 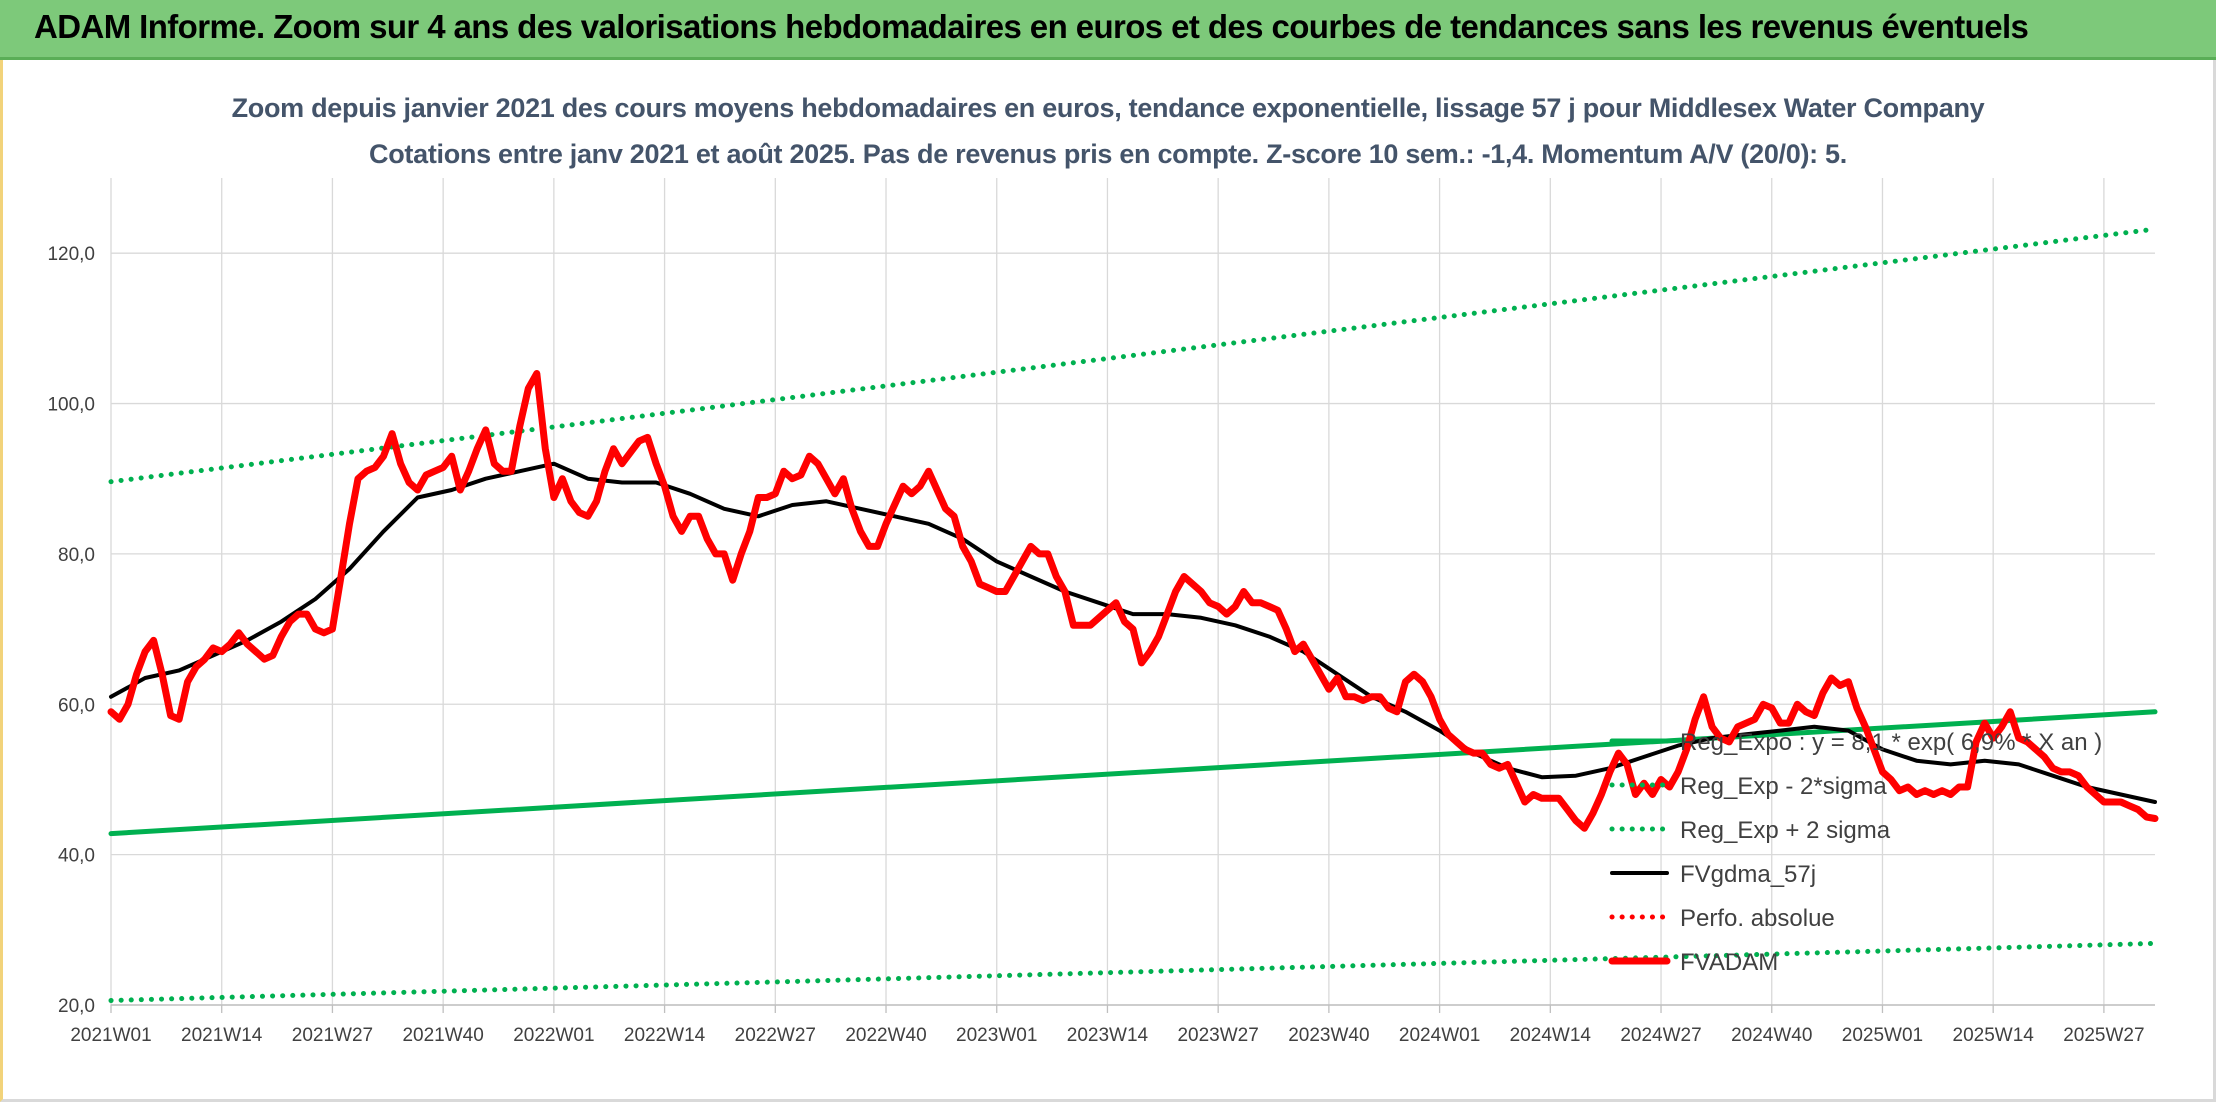 I want to click on x-tick-label: 2022W14, so click(x=665, y=1035).